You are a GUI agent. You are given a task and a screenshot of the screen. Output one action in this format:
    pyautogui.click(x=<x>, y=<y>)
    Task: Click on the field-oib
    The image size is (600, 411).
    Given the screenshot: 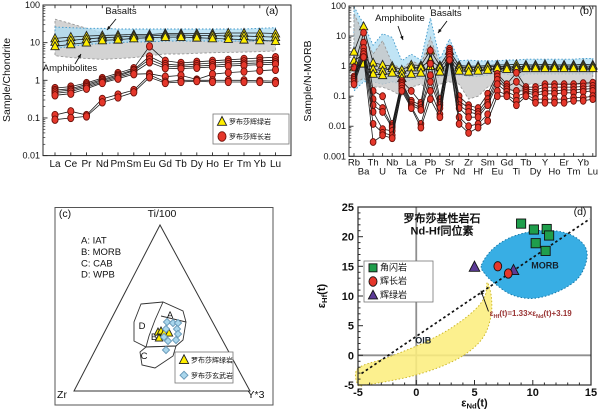 What is the action you would take?
    pyautogui.click(x=423, y=334)
    